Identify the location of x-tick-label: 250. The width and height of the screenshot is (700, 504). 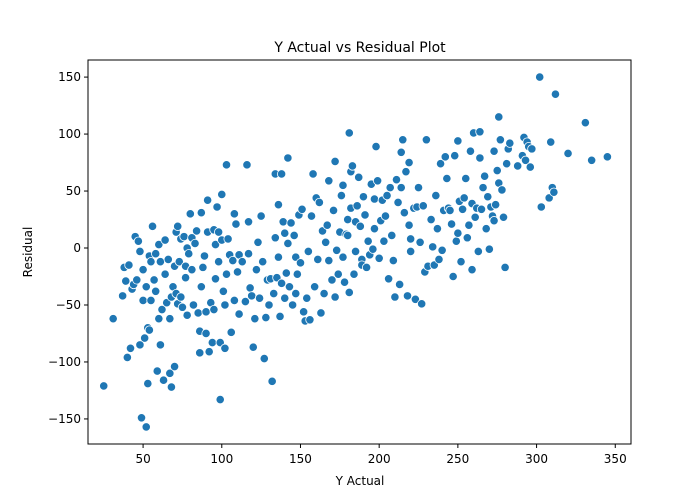
(457, 459).